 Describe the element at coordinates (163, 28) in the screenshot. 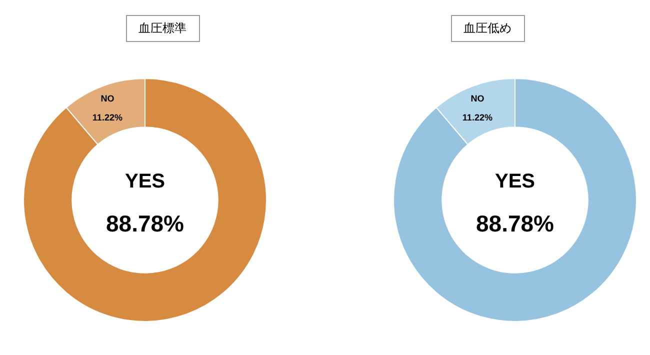

I see `chart-title: 血圧標準` at that location.